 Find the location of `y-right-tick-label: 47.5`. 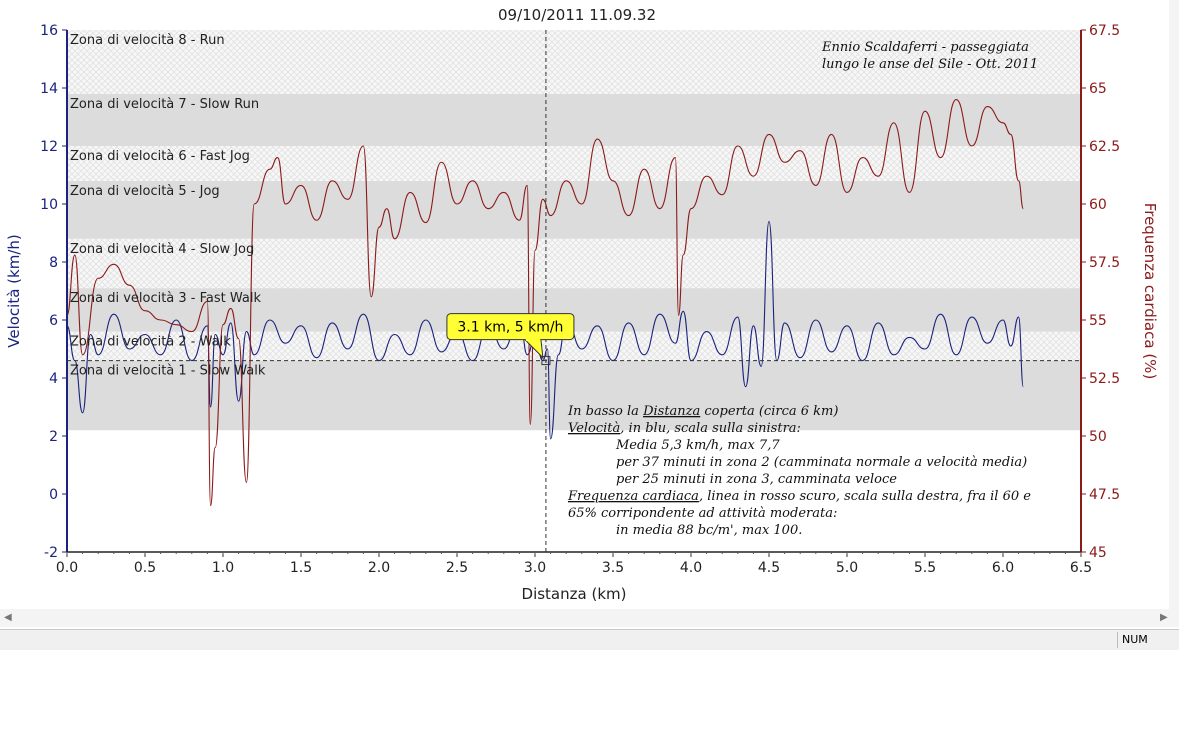

y-right-tick-label: 47.5 is located at coordinates (1104, 495).